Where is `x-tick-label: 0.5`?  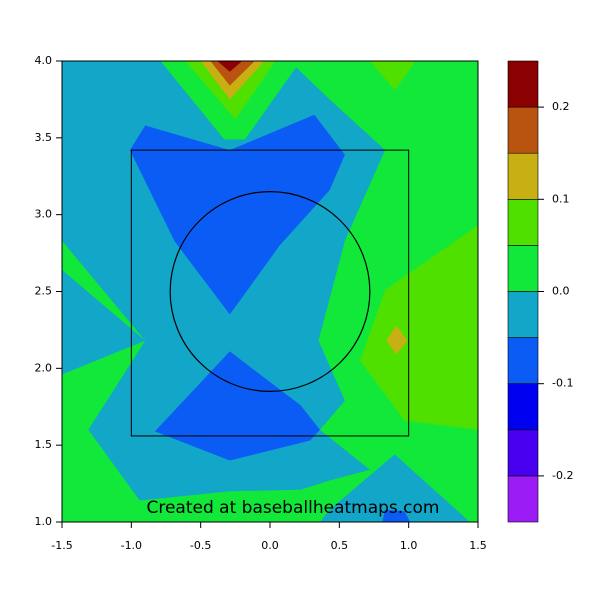
x-tick-label: 0.5 is located at coordinates (340, 545).